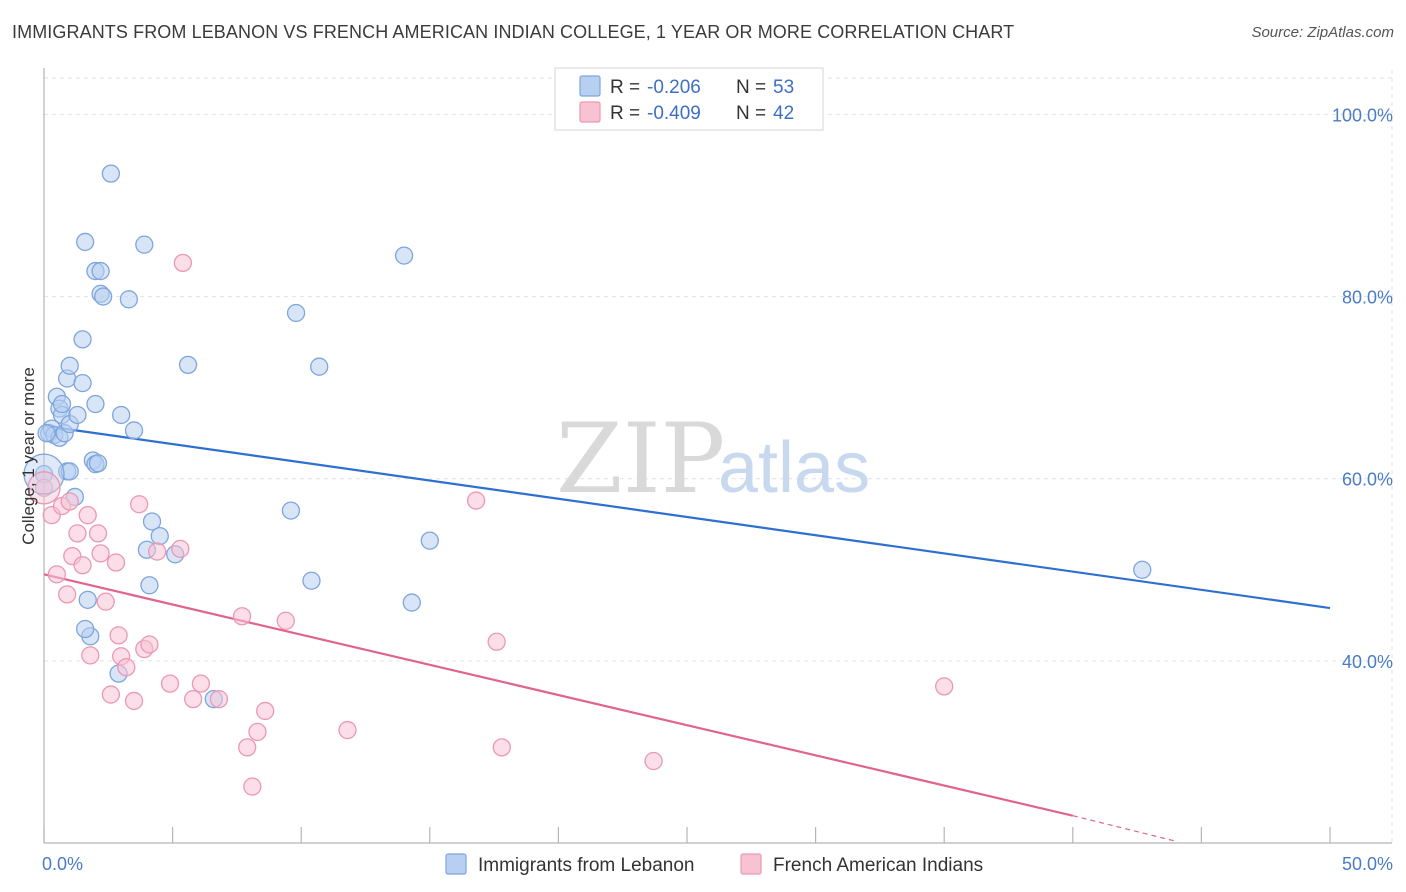  What do you see at coordinates (1362, 115) in the screenshot?
I see `y-tick-label-3: 100.0%` at bounding box center [1362, 115].